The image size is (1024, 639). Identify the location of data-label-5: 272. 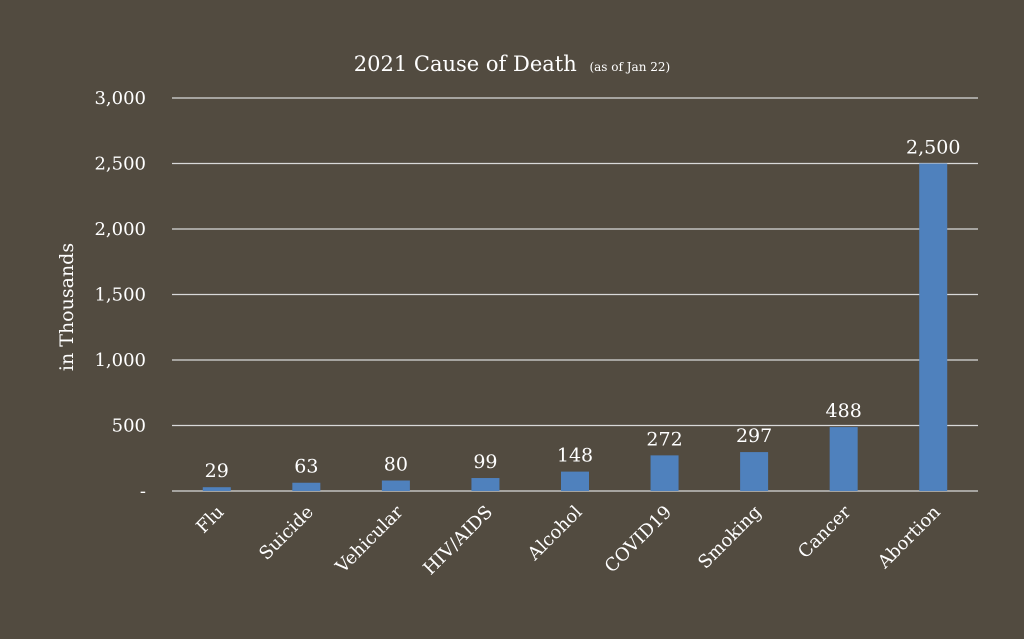
(664, 439).